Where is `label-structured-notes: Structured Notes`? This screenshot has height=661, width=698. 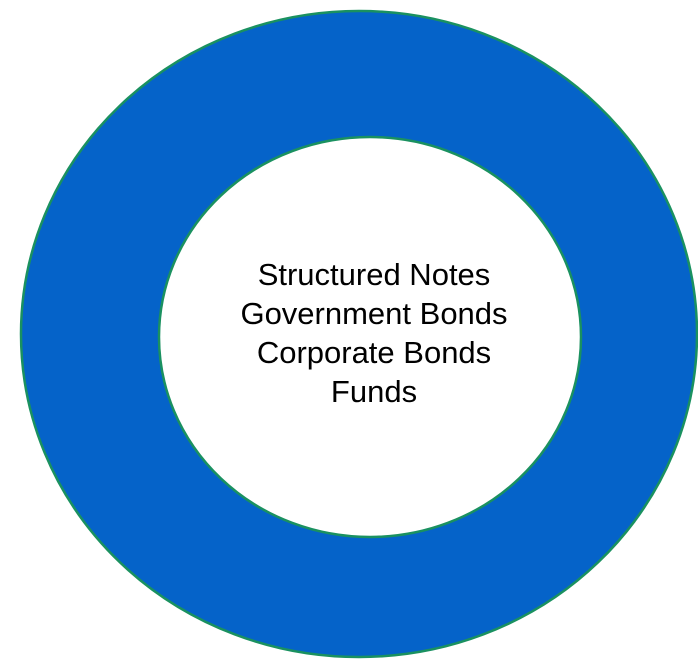 label-structured-notes: Structured Notes is located at coordinates (374, 274).